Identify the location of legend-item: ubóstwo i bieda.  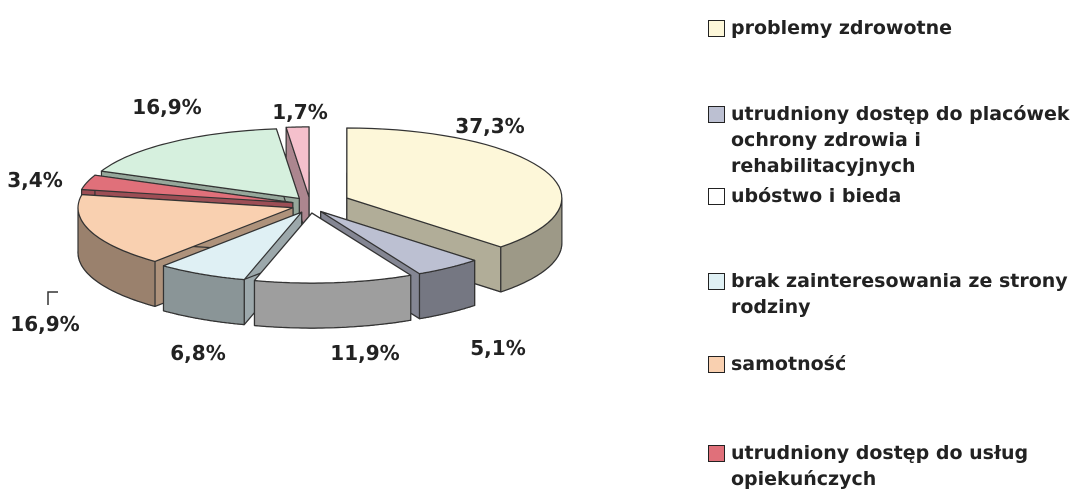
(893, 196).